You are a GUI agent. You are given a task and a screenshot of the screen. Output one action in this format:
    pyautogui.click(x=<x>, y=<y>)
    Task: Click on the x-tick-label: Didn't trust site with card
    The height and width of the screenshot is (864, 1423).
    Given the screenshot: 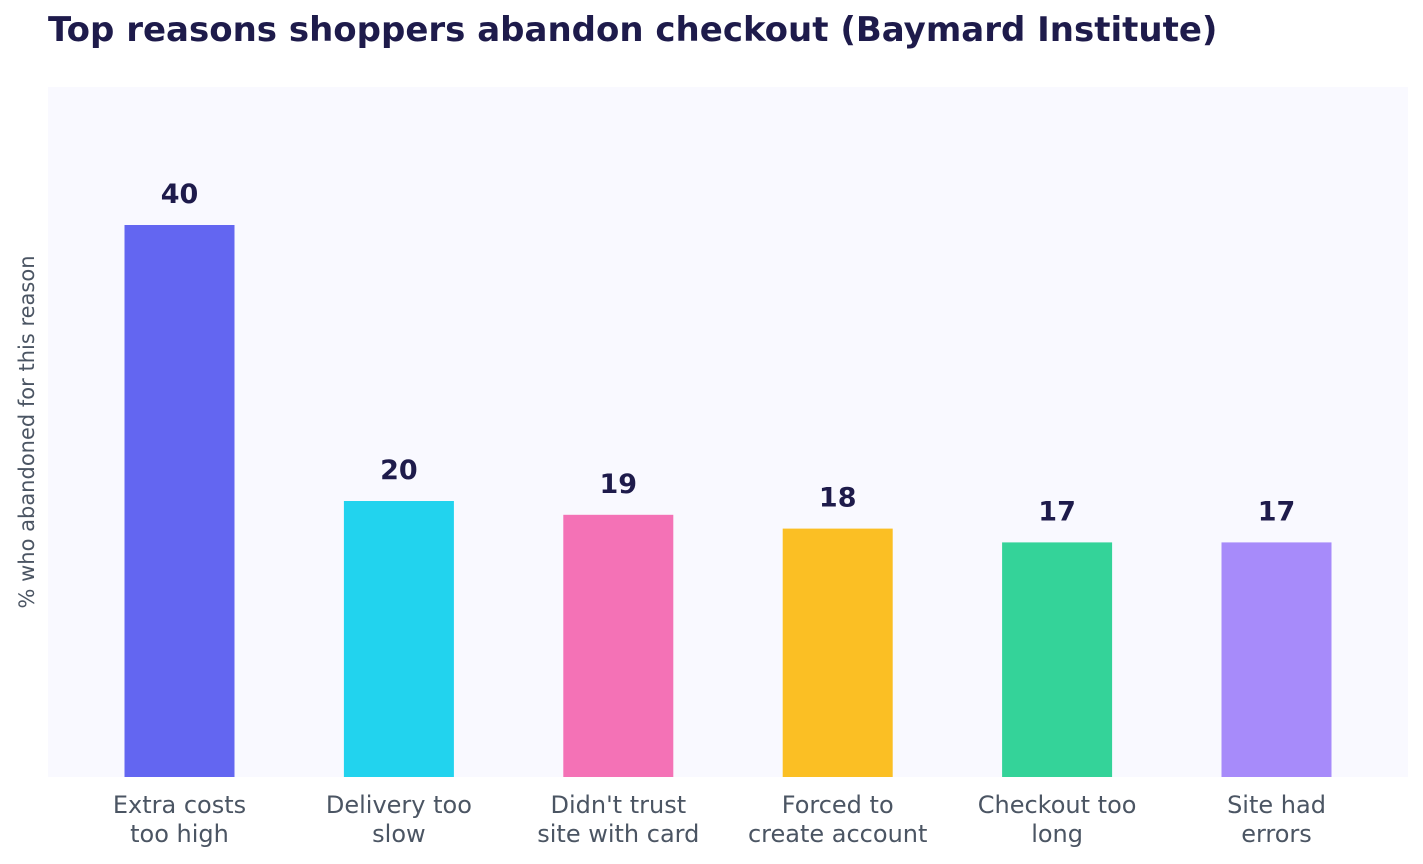 What is the action you would take?
    pyautogui.click(x=618, y=819)
    